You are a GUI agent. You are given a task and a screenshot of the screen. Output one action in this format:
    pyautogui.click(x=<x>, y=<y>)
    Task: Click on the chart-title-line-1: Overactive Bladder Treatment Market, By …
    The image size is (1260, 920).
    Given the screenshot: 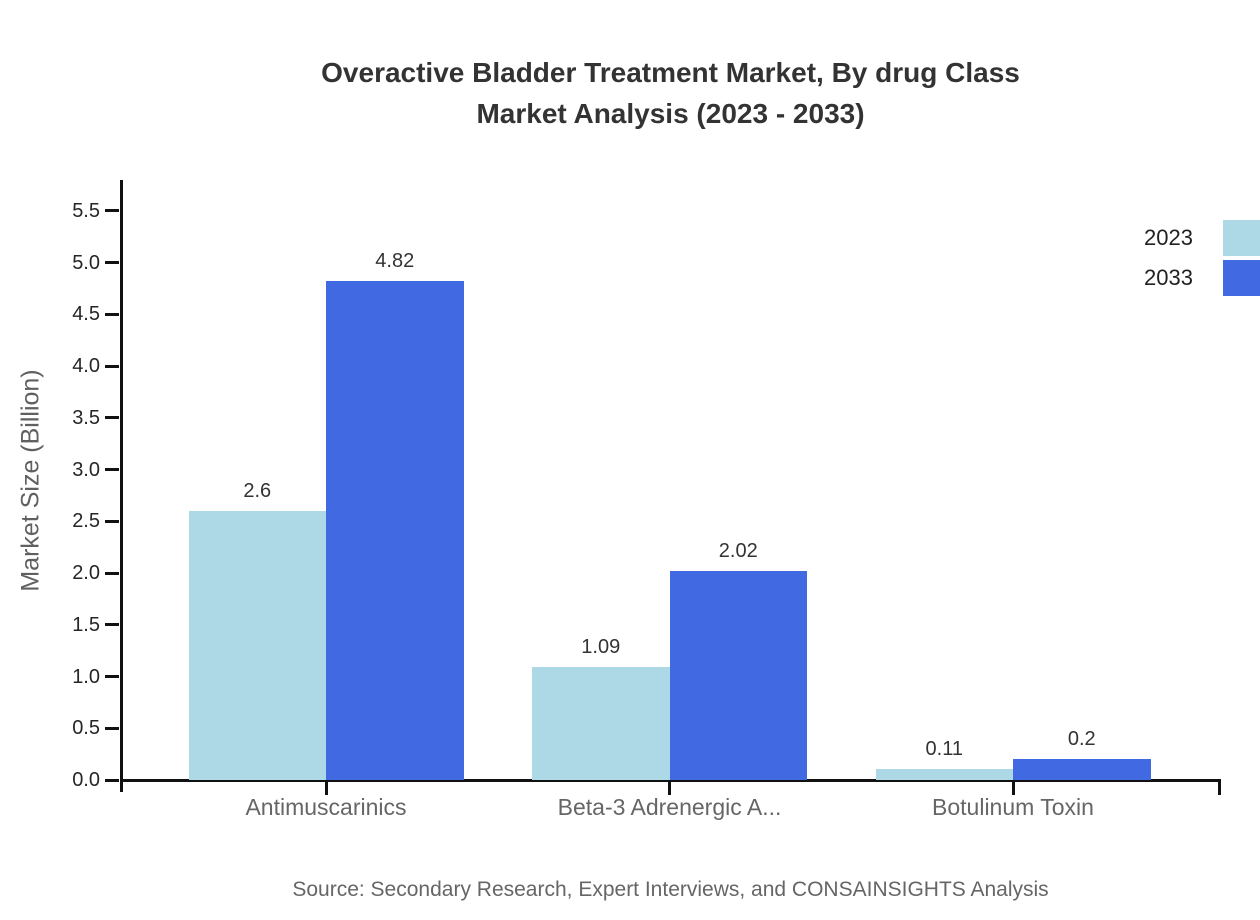 What is the action you would take?
    pyautogui.click(x=670, y=72)
    